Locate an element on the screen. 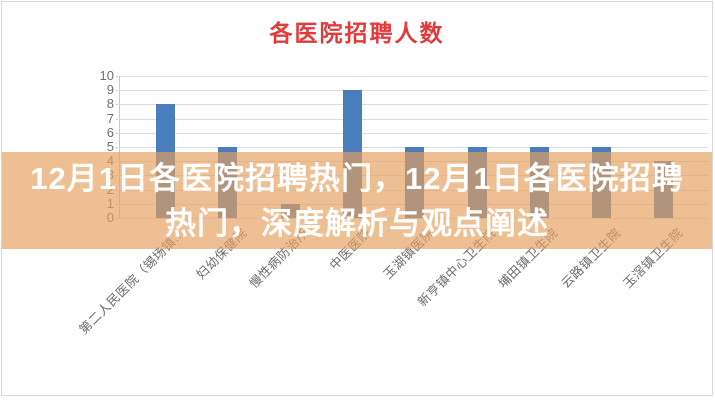 This screenshot has height=400, width=715. y-axis-tick-label: 9 is located at coordinates (110, 90).